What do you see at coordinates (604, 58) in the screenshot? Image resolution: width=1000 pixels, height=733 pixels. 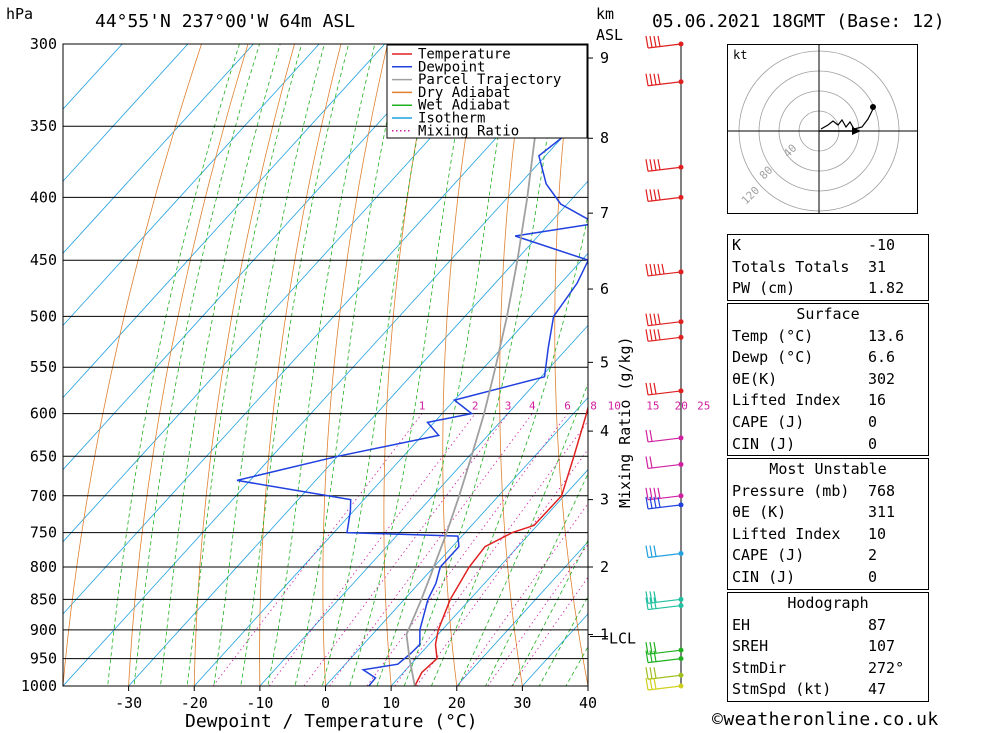 I see `height-tick-label: 9` at bounding box center [604, 58].